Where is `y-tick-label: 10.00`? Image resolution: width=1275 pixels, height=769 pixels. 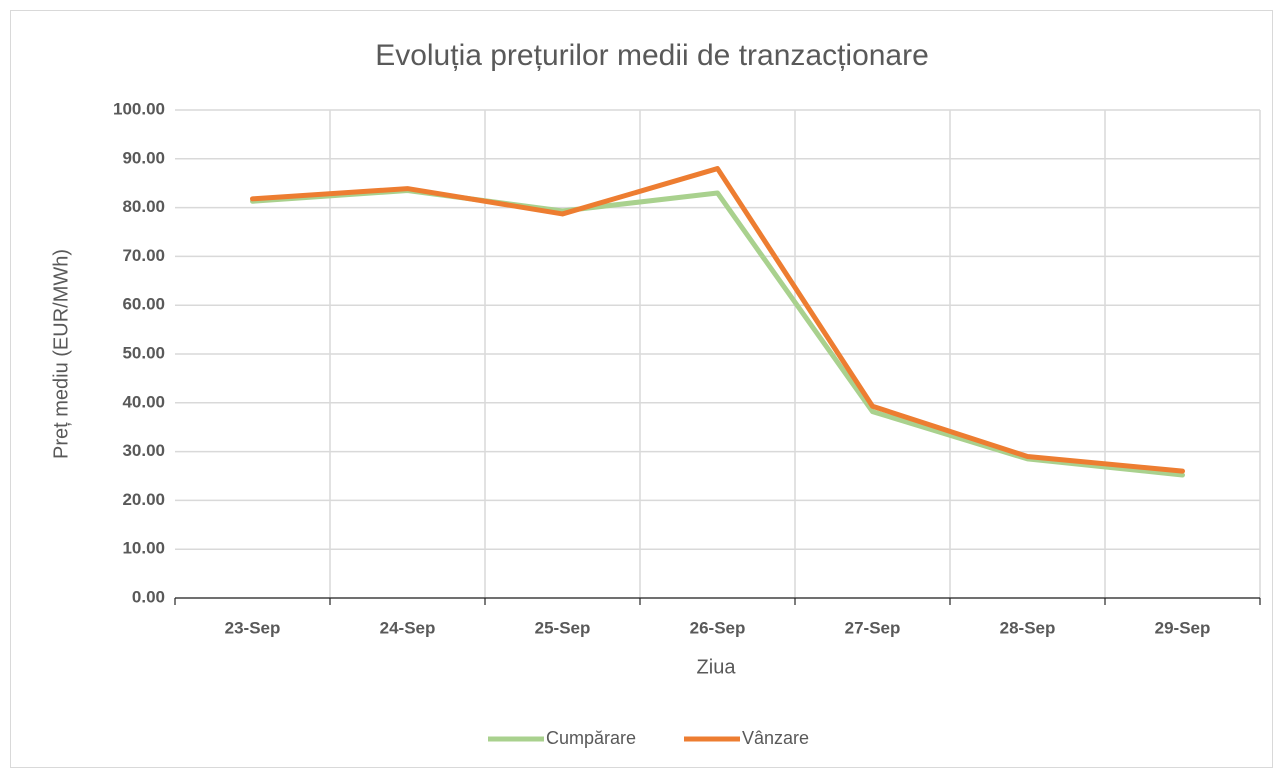 y-tick-label: 10.00 is located at coordinates (143, 548).